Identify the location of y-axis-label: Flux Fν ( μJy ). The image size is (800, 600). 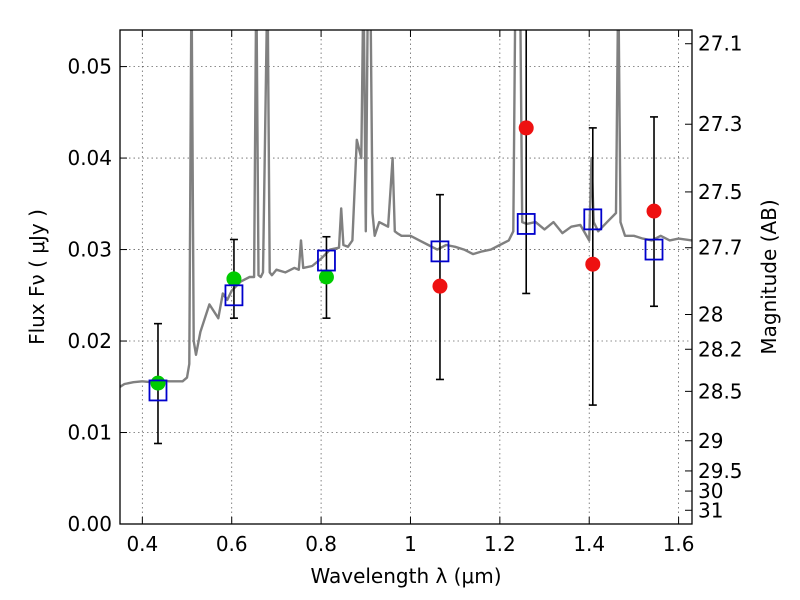
(37, 277).